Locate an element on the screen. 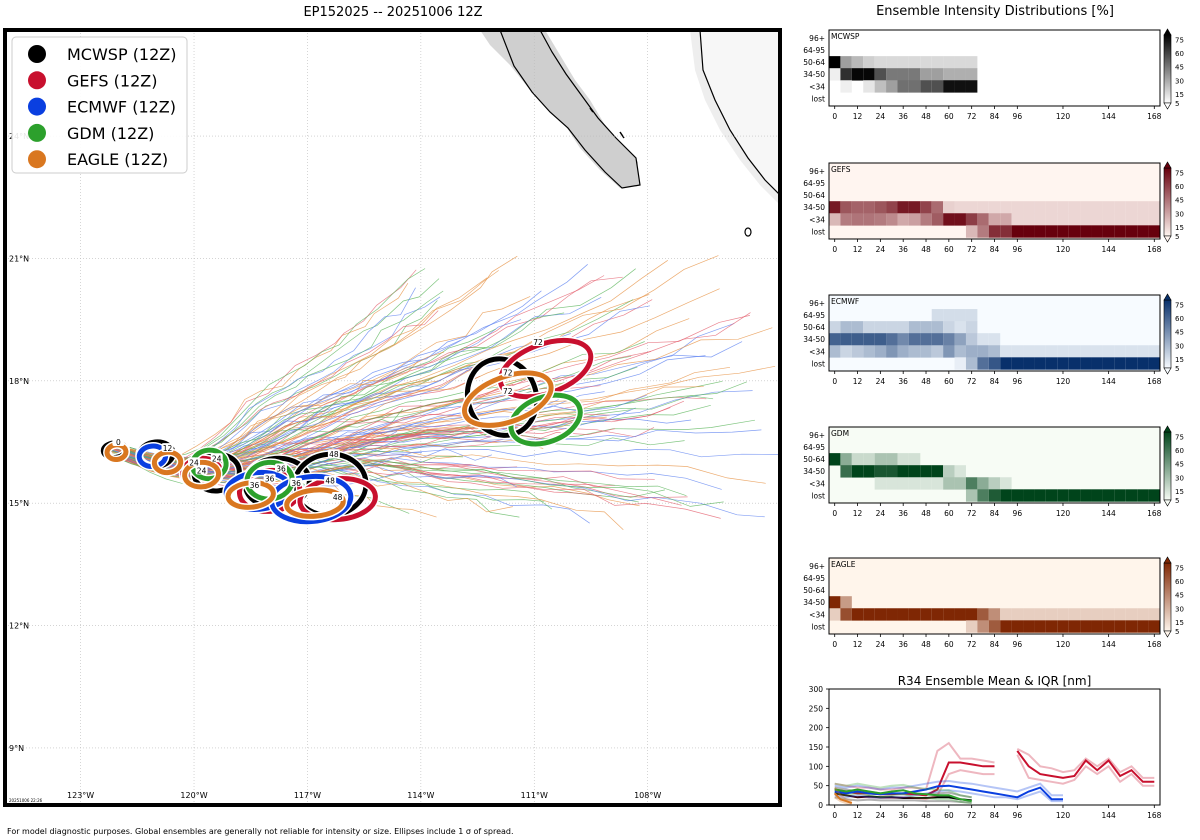  r34-x-tick-label: 168 is located at coordinates (1154, 815).